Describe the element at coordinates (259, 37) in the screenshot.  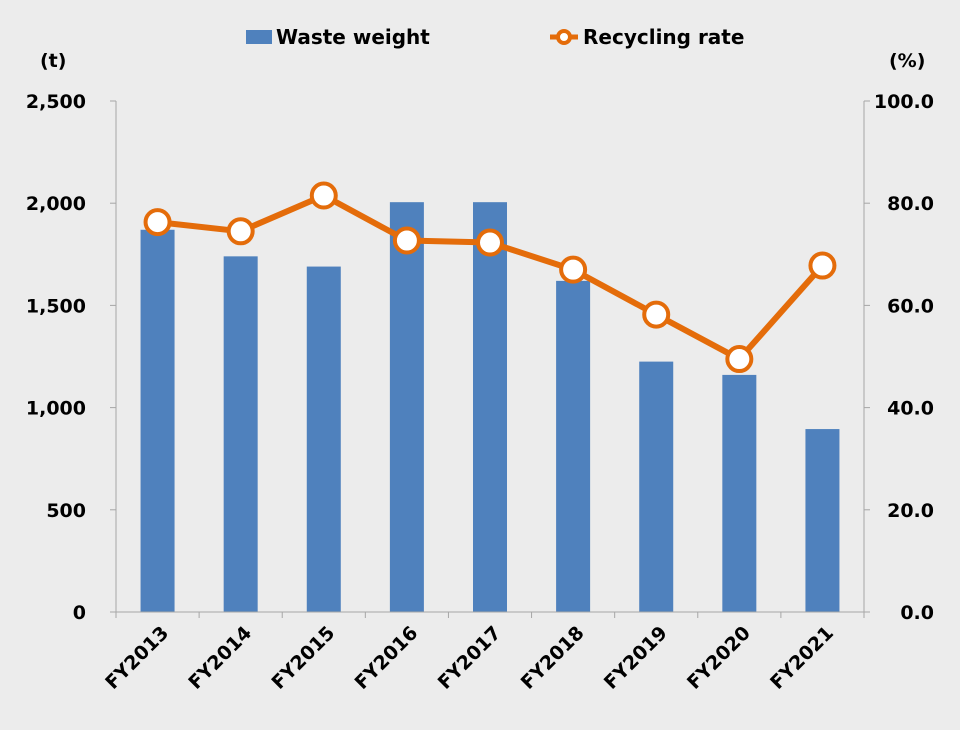
I see `legend-swatch-waste-weight` at that location.